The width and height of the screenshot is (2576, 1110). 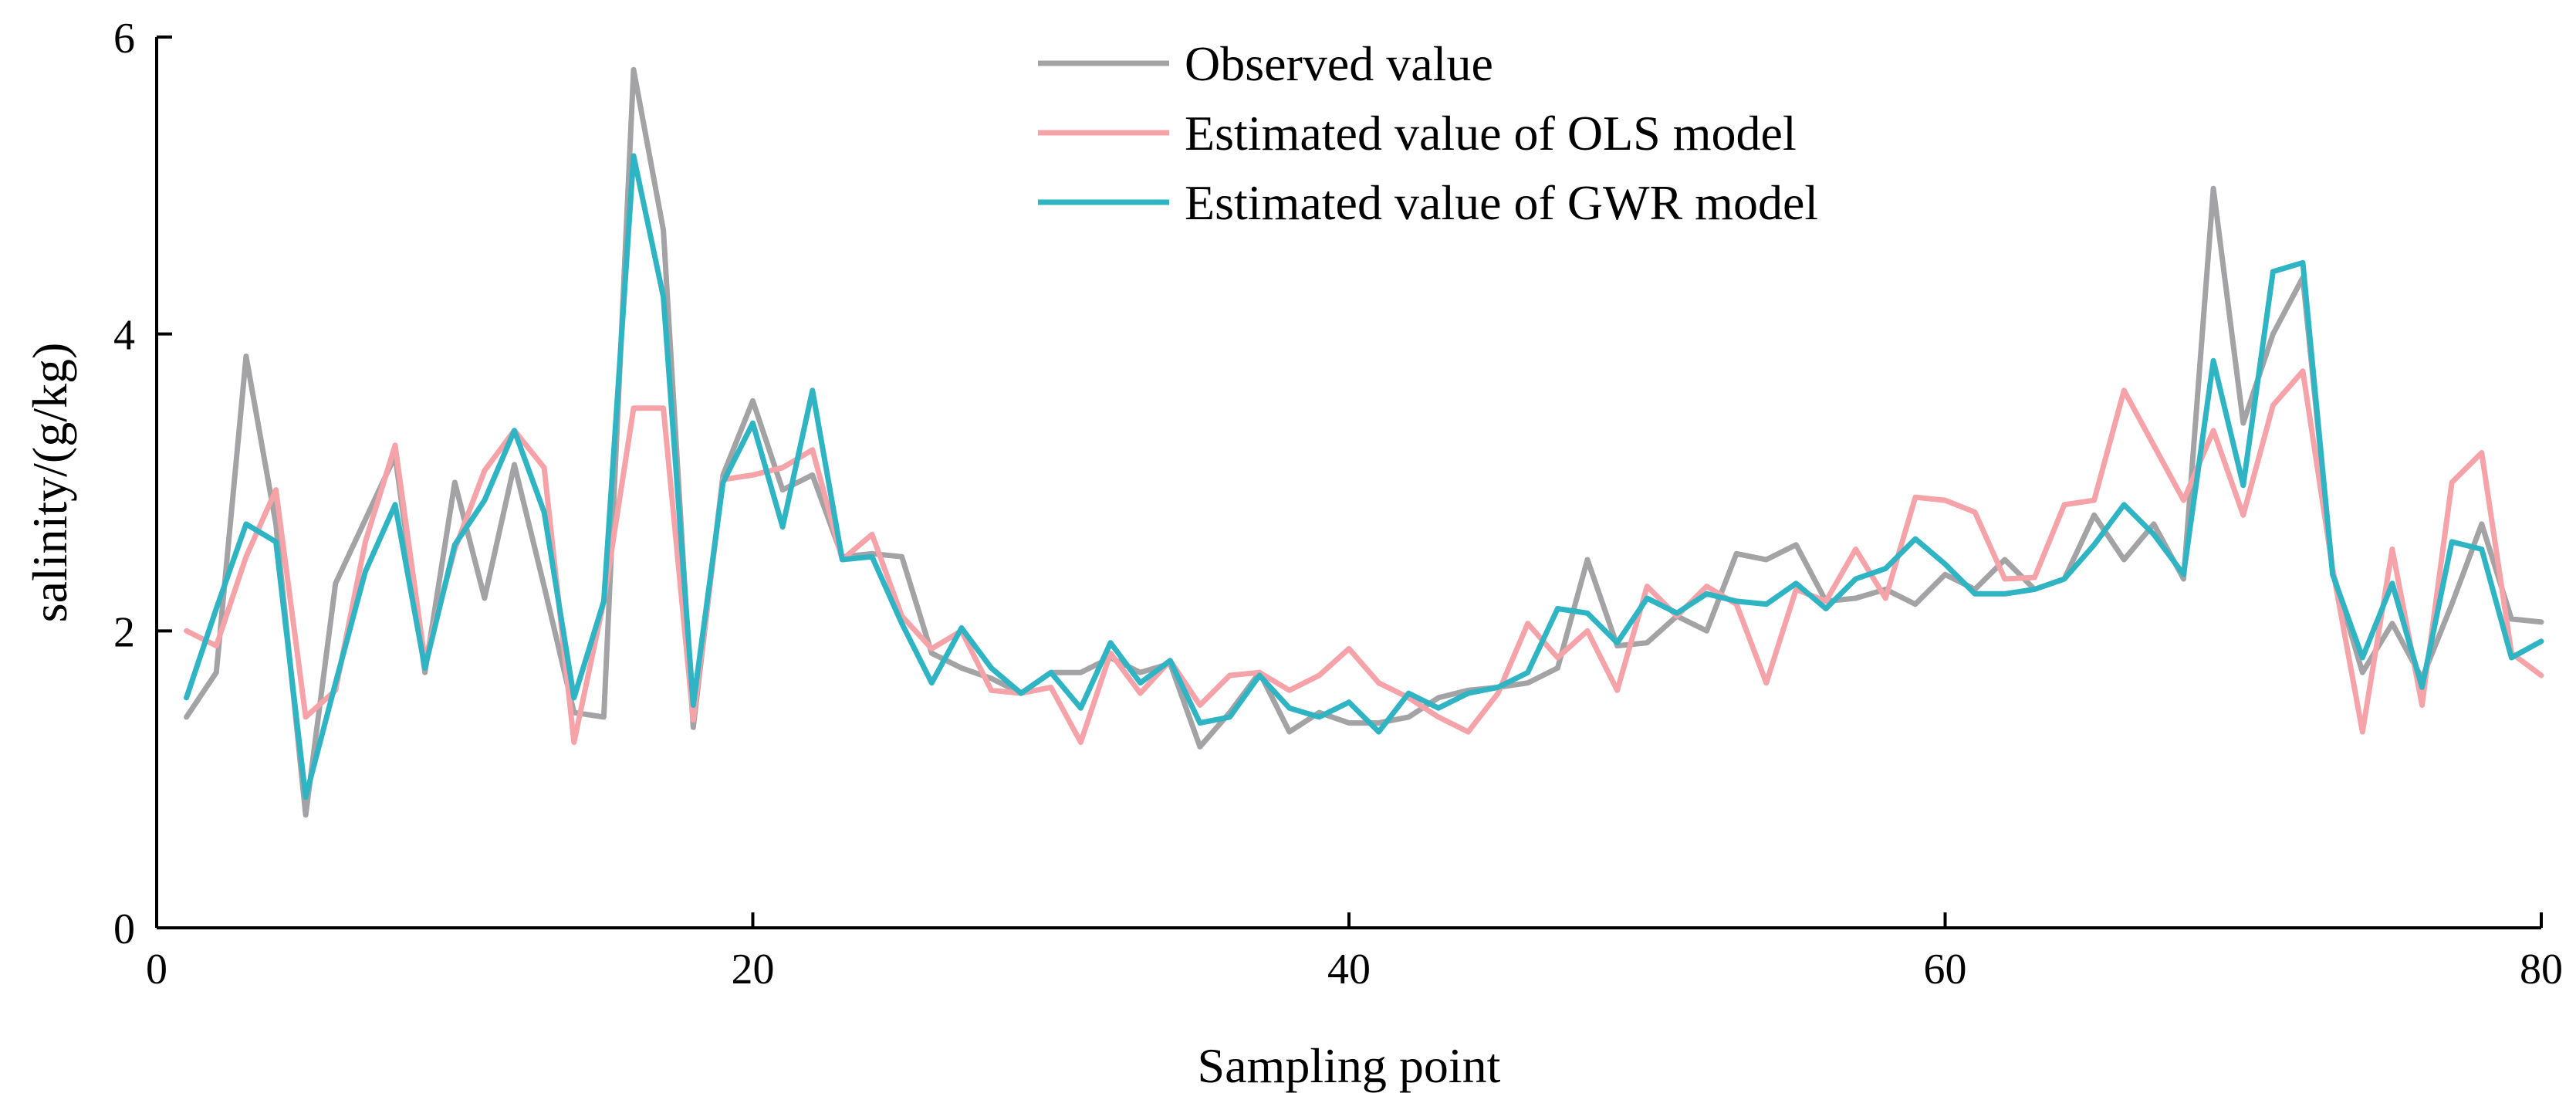 What do you see at coordinates (1945, 969) in the screenshot?
I see `x-tick-label: 60` at bounding box center [1945, 969].